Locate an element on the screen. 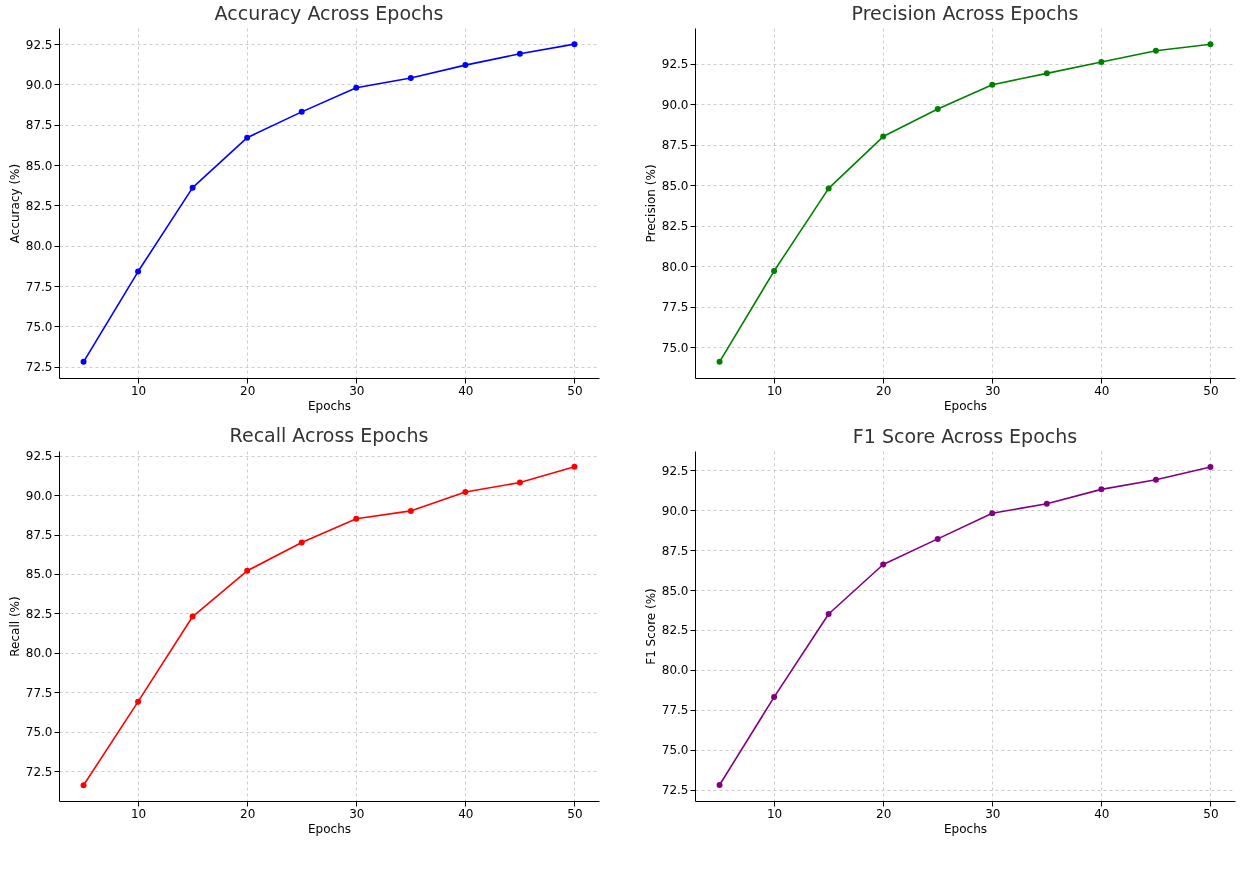  chart-title: F1 Score Across Epochs is located at coordinates (965, 436).